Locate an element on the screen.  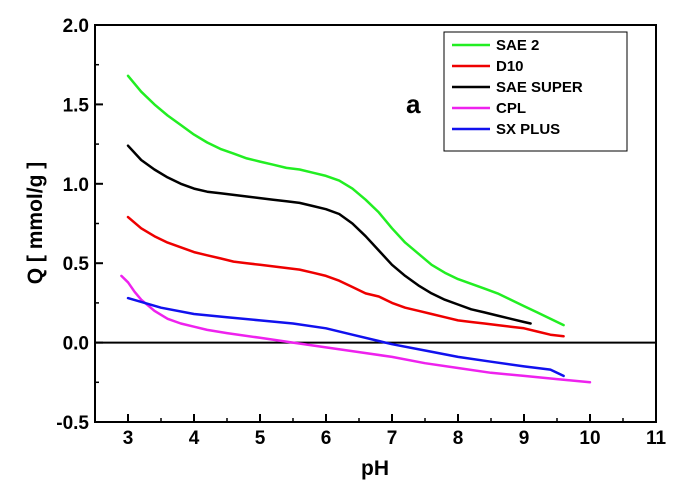
legend-label: D10 is located at coordinates (510, 66).